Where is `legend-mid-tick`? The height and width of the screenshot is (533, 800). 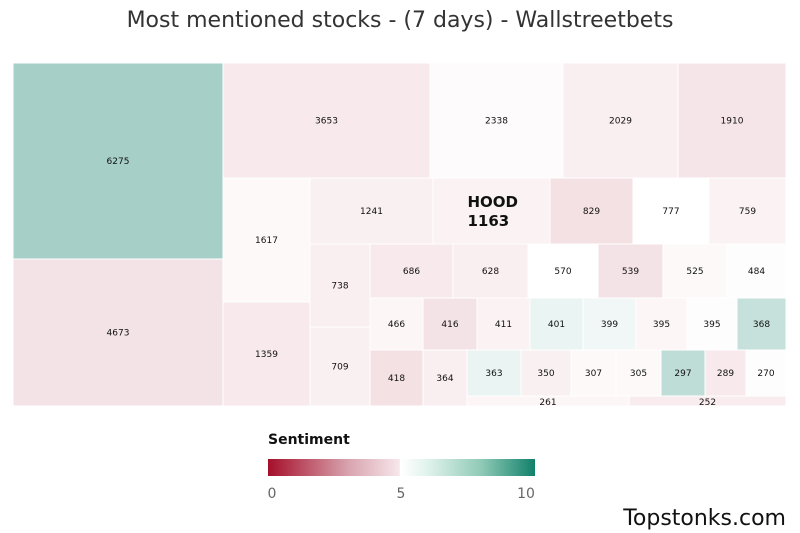 legend-mid-tick is located at coordinates (400, 467).